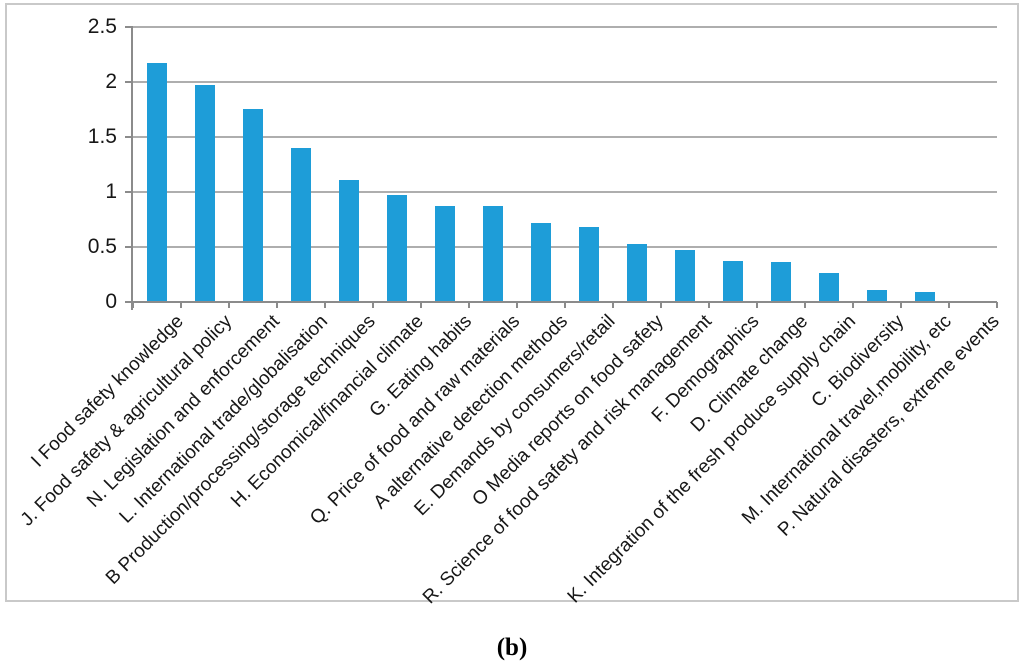 The height and width of the screenshot is (669, 1024). What do you see at coordinates (102, 246) in the screenshot?
I see `y-axis-tick-label: 0.5` at bounding box center [102, 246].